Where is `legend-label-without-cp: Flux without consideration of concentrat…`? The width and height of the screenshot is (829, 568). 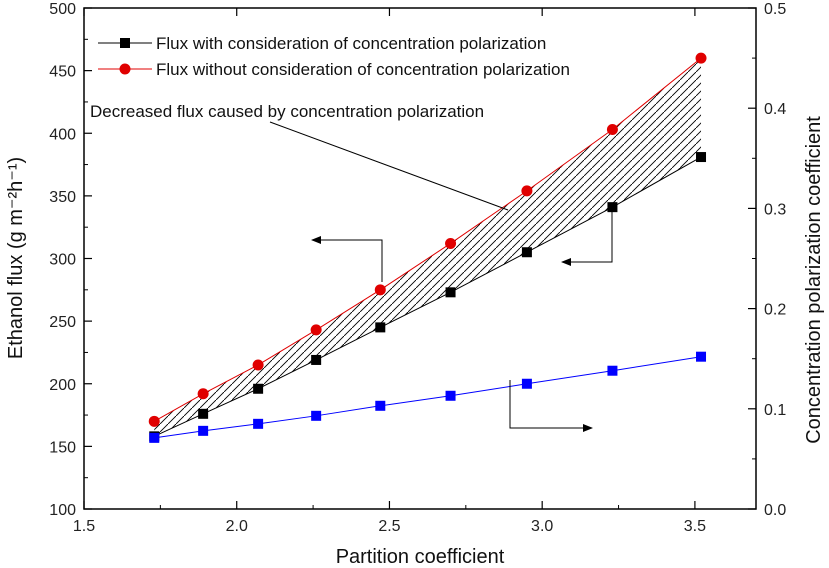
legend-label-without-cp: Flux without consideration of concentrat… is located at coordinates (363, 69).